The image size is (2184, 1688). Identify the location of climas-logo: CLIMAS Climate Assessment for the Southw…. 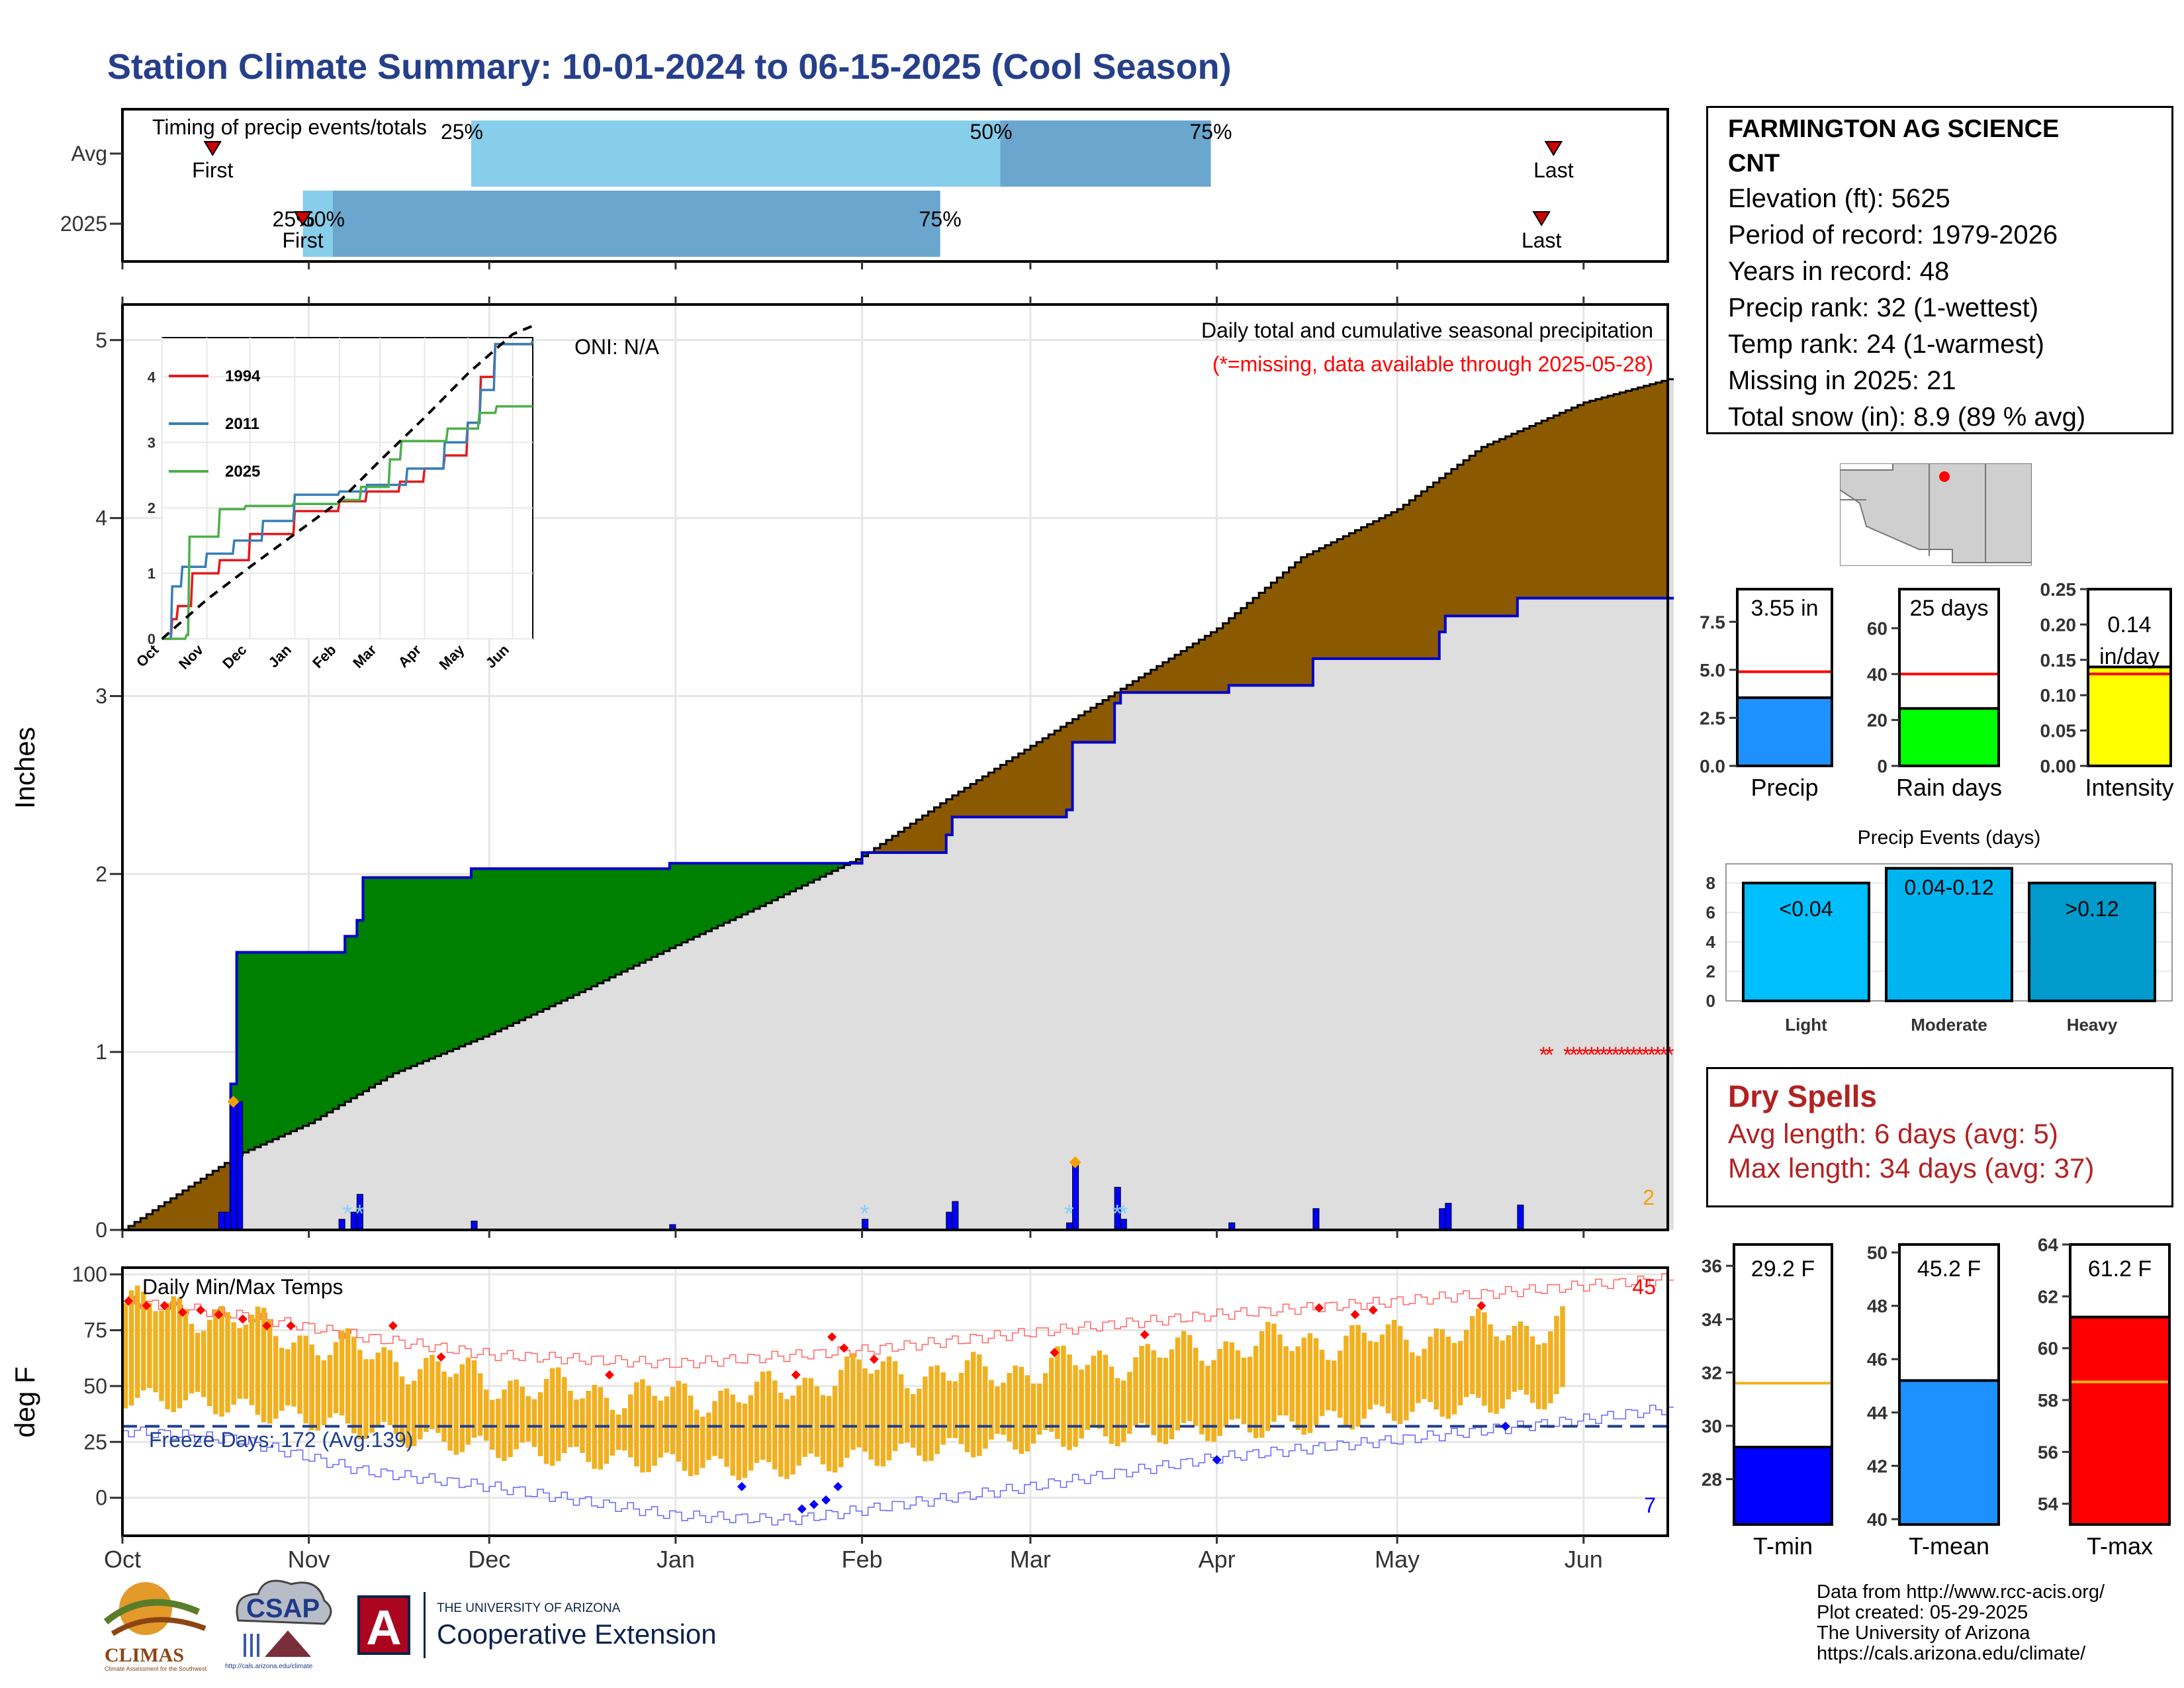
(155, 1625).